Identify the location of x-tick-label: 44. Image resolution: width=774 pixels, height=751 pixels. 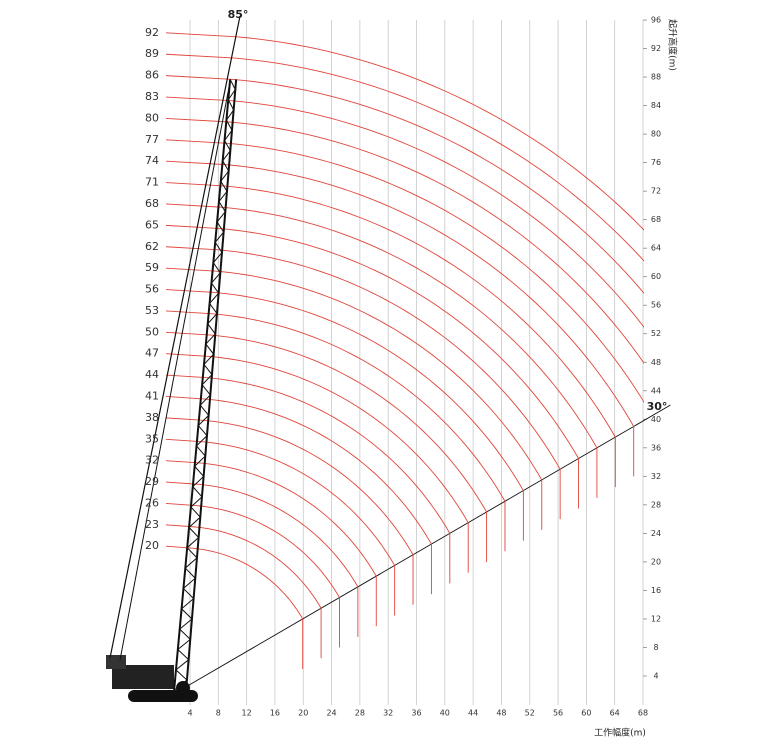
(473, 713).